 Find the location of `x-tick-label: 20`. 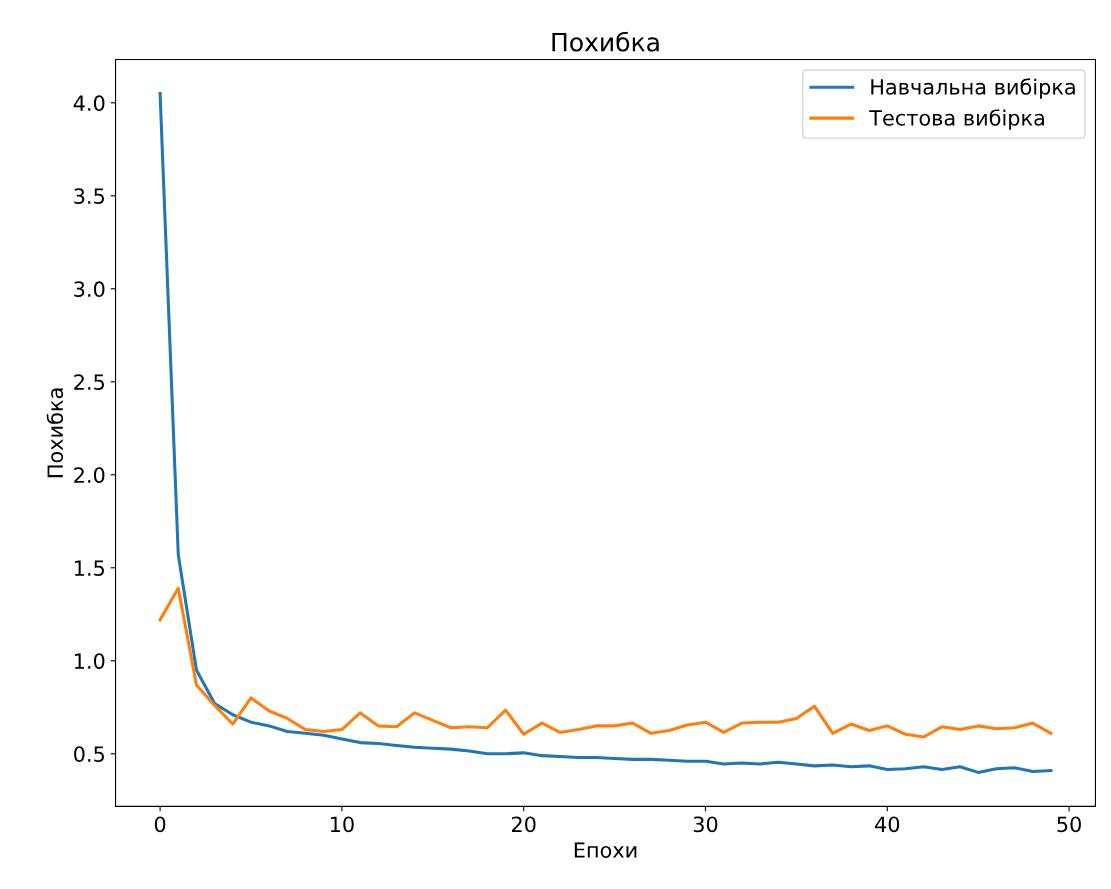

x-tick-label: 20 is located at coordinates (523, 824).